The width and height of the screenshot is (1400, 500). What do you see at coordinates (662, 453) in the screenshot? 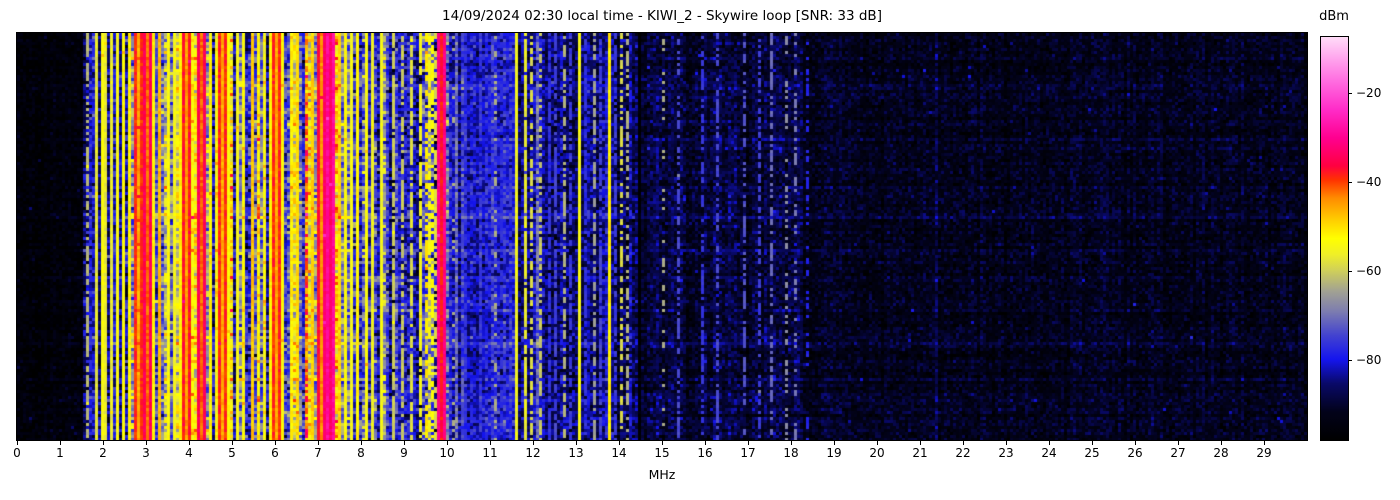
I see `x-tick-label: 15` at bounding box center [662, 453].